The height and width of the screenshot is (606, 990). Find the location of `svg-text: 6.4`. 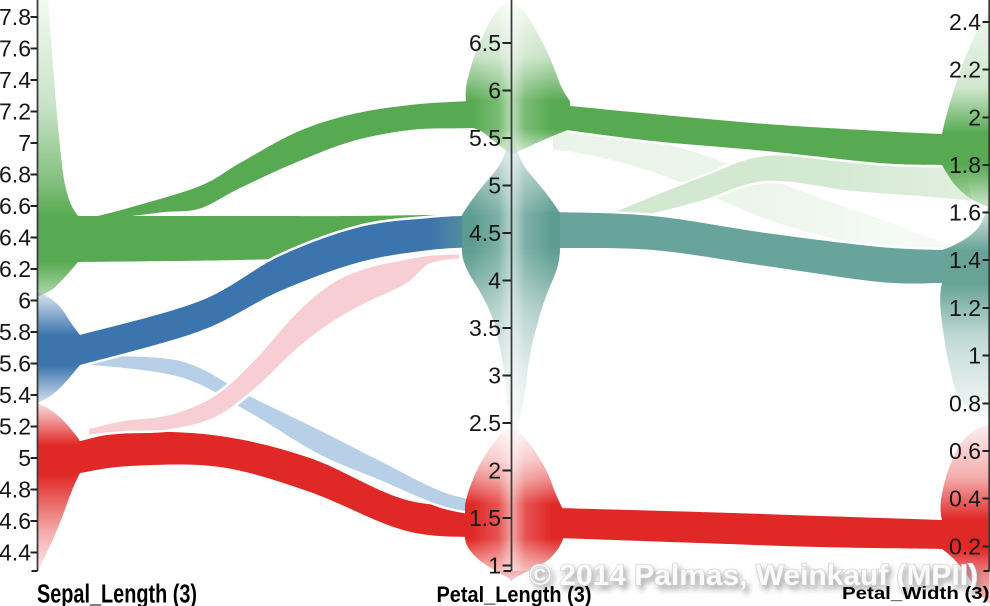

svg-text: 6.4 is located at coordinates (15, 238).